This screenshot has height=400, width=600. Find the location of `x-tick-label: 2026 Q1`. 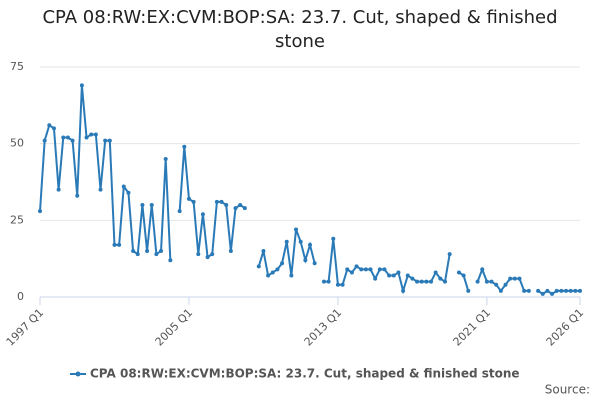

x-tick-label: 2026 Q1 is located at coordinates (565, 327).